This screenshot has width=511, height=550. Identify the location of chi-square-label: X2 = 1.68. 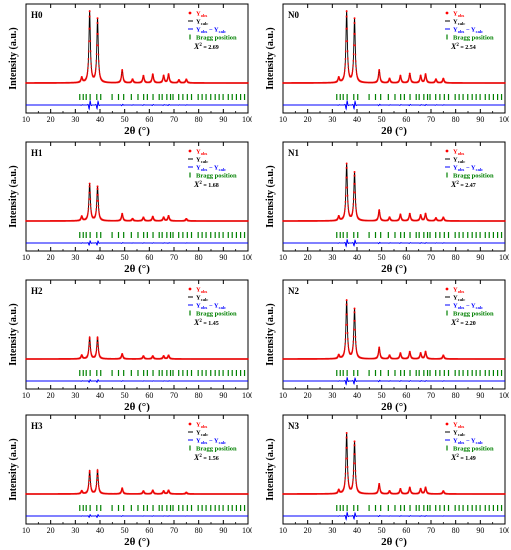
(206, 184).